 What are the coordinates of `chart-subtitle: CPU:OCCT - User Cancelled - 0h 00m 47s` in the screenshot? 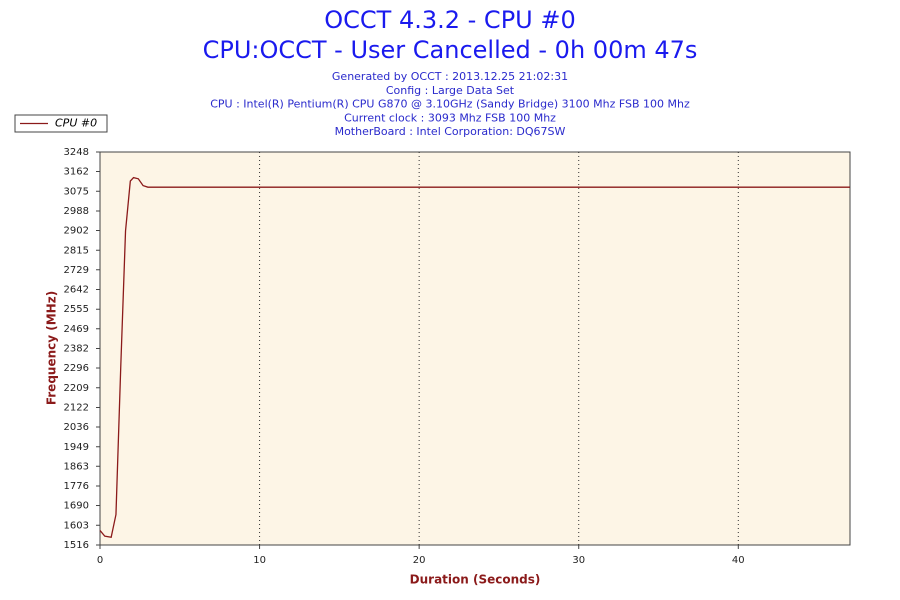 It's located at (450, 50).